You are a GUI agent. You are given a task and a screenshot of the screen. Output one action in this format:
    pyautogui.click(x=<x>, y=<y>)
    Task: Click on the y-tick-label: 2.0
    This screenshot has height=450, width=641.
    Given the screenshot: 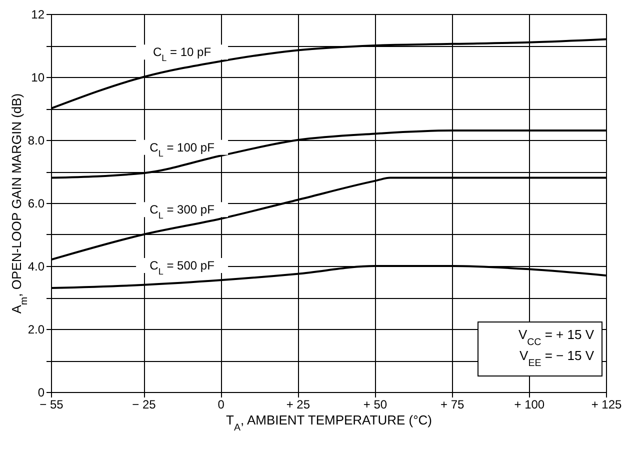 What is the action you would take?
    pyautogui.click(x=36, y=329)
    